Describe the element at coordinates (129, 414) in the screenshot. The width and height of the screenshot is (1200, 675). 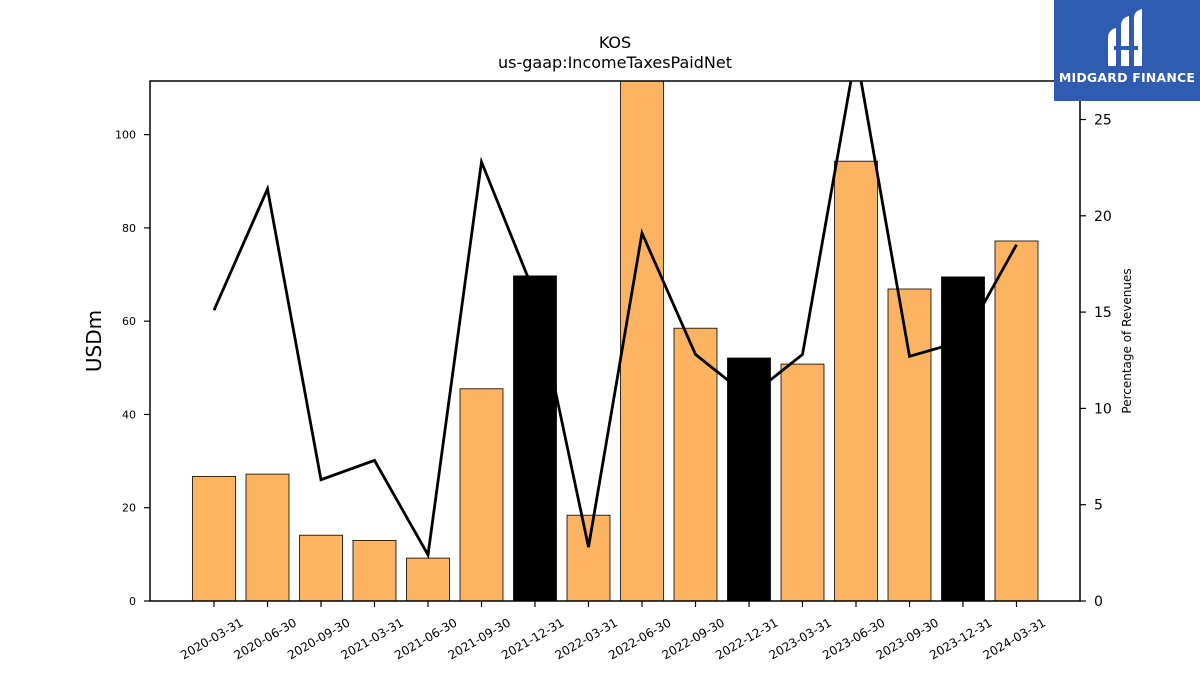
I see `y-tick-label: 40` at that location.